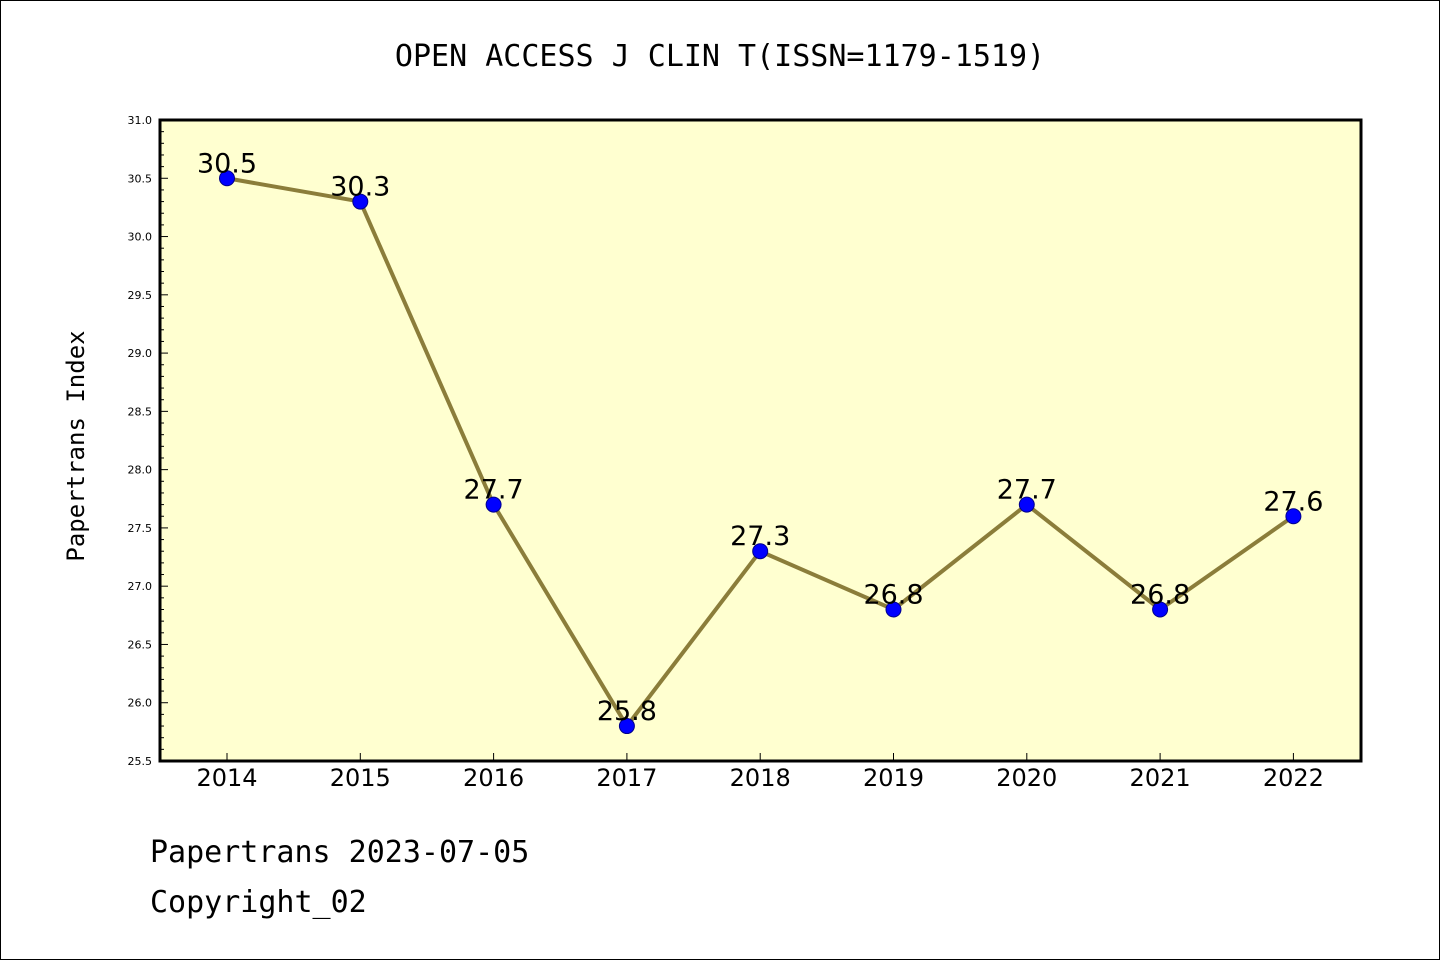 The width and height of the screenshot is (1440, 960). What do you see at coordinates (140, 703) in the screenshot?
I see `y-tick-label: 26.0` at bounding box center [140, 703].